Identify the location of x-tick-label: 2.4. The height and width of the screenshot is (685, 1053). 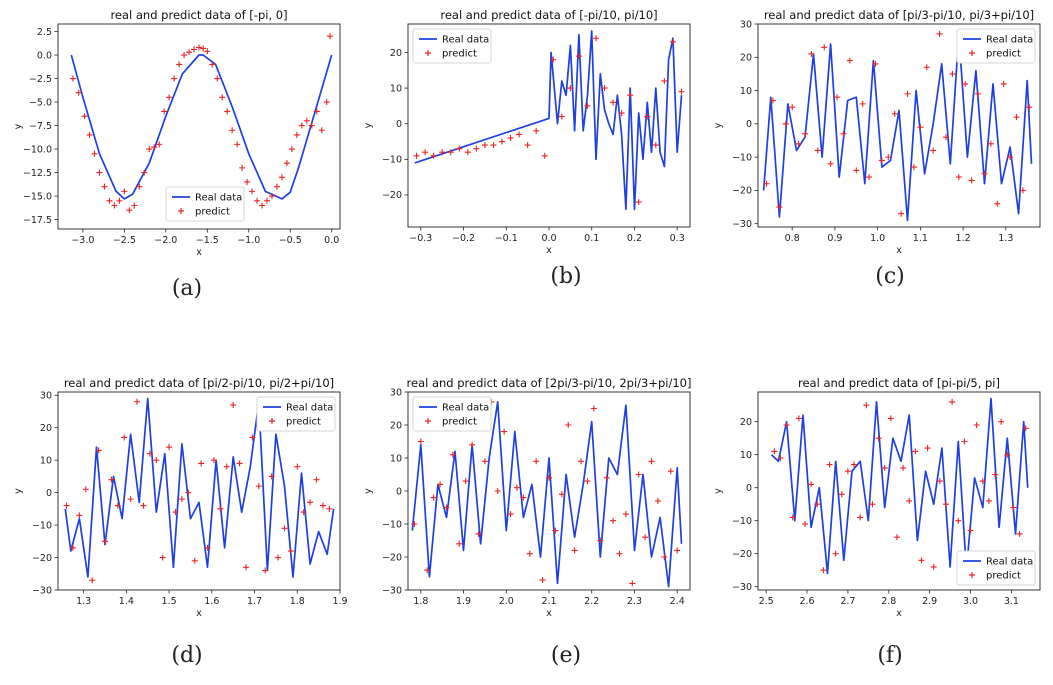
(677, 601).